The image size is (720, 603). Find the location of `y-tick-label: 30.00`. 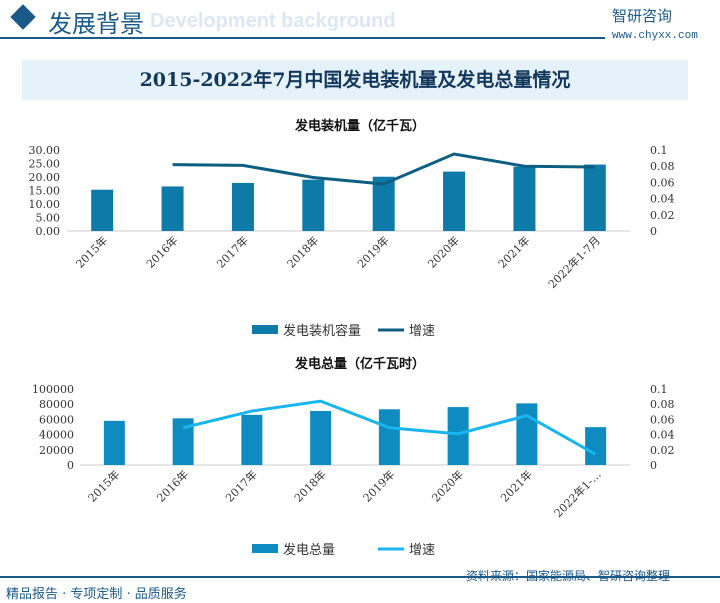

y-tick-label: 30.00 is located at coordinates (45, 150).